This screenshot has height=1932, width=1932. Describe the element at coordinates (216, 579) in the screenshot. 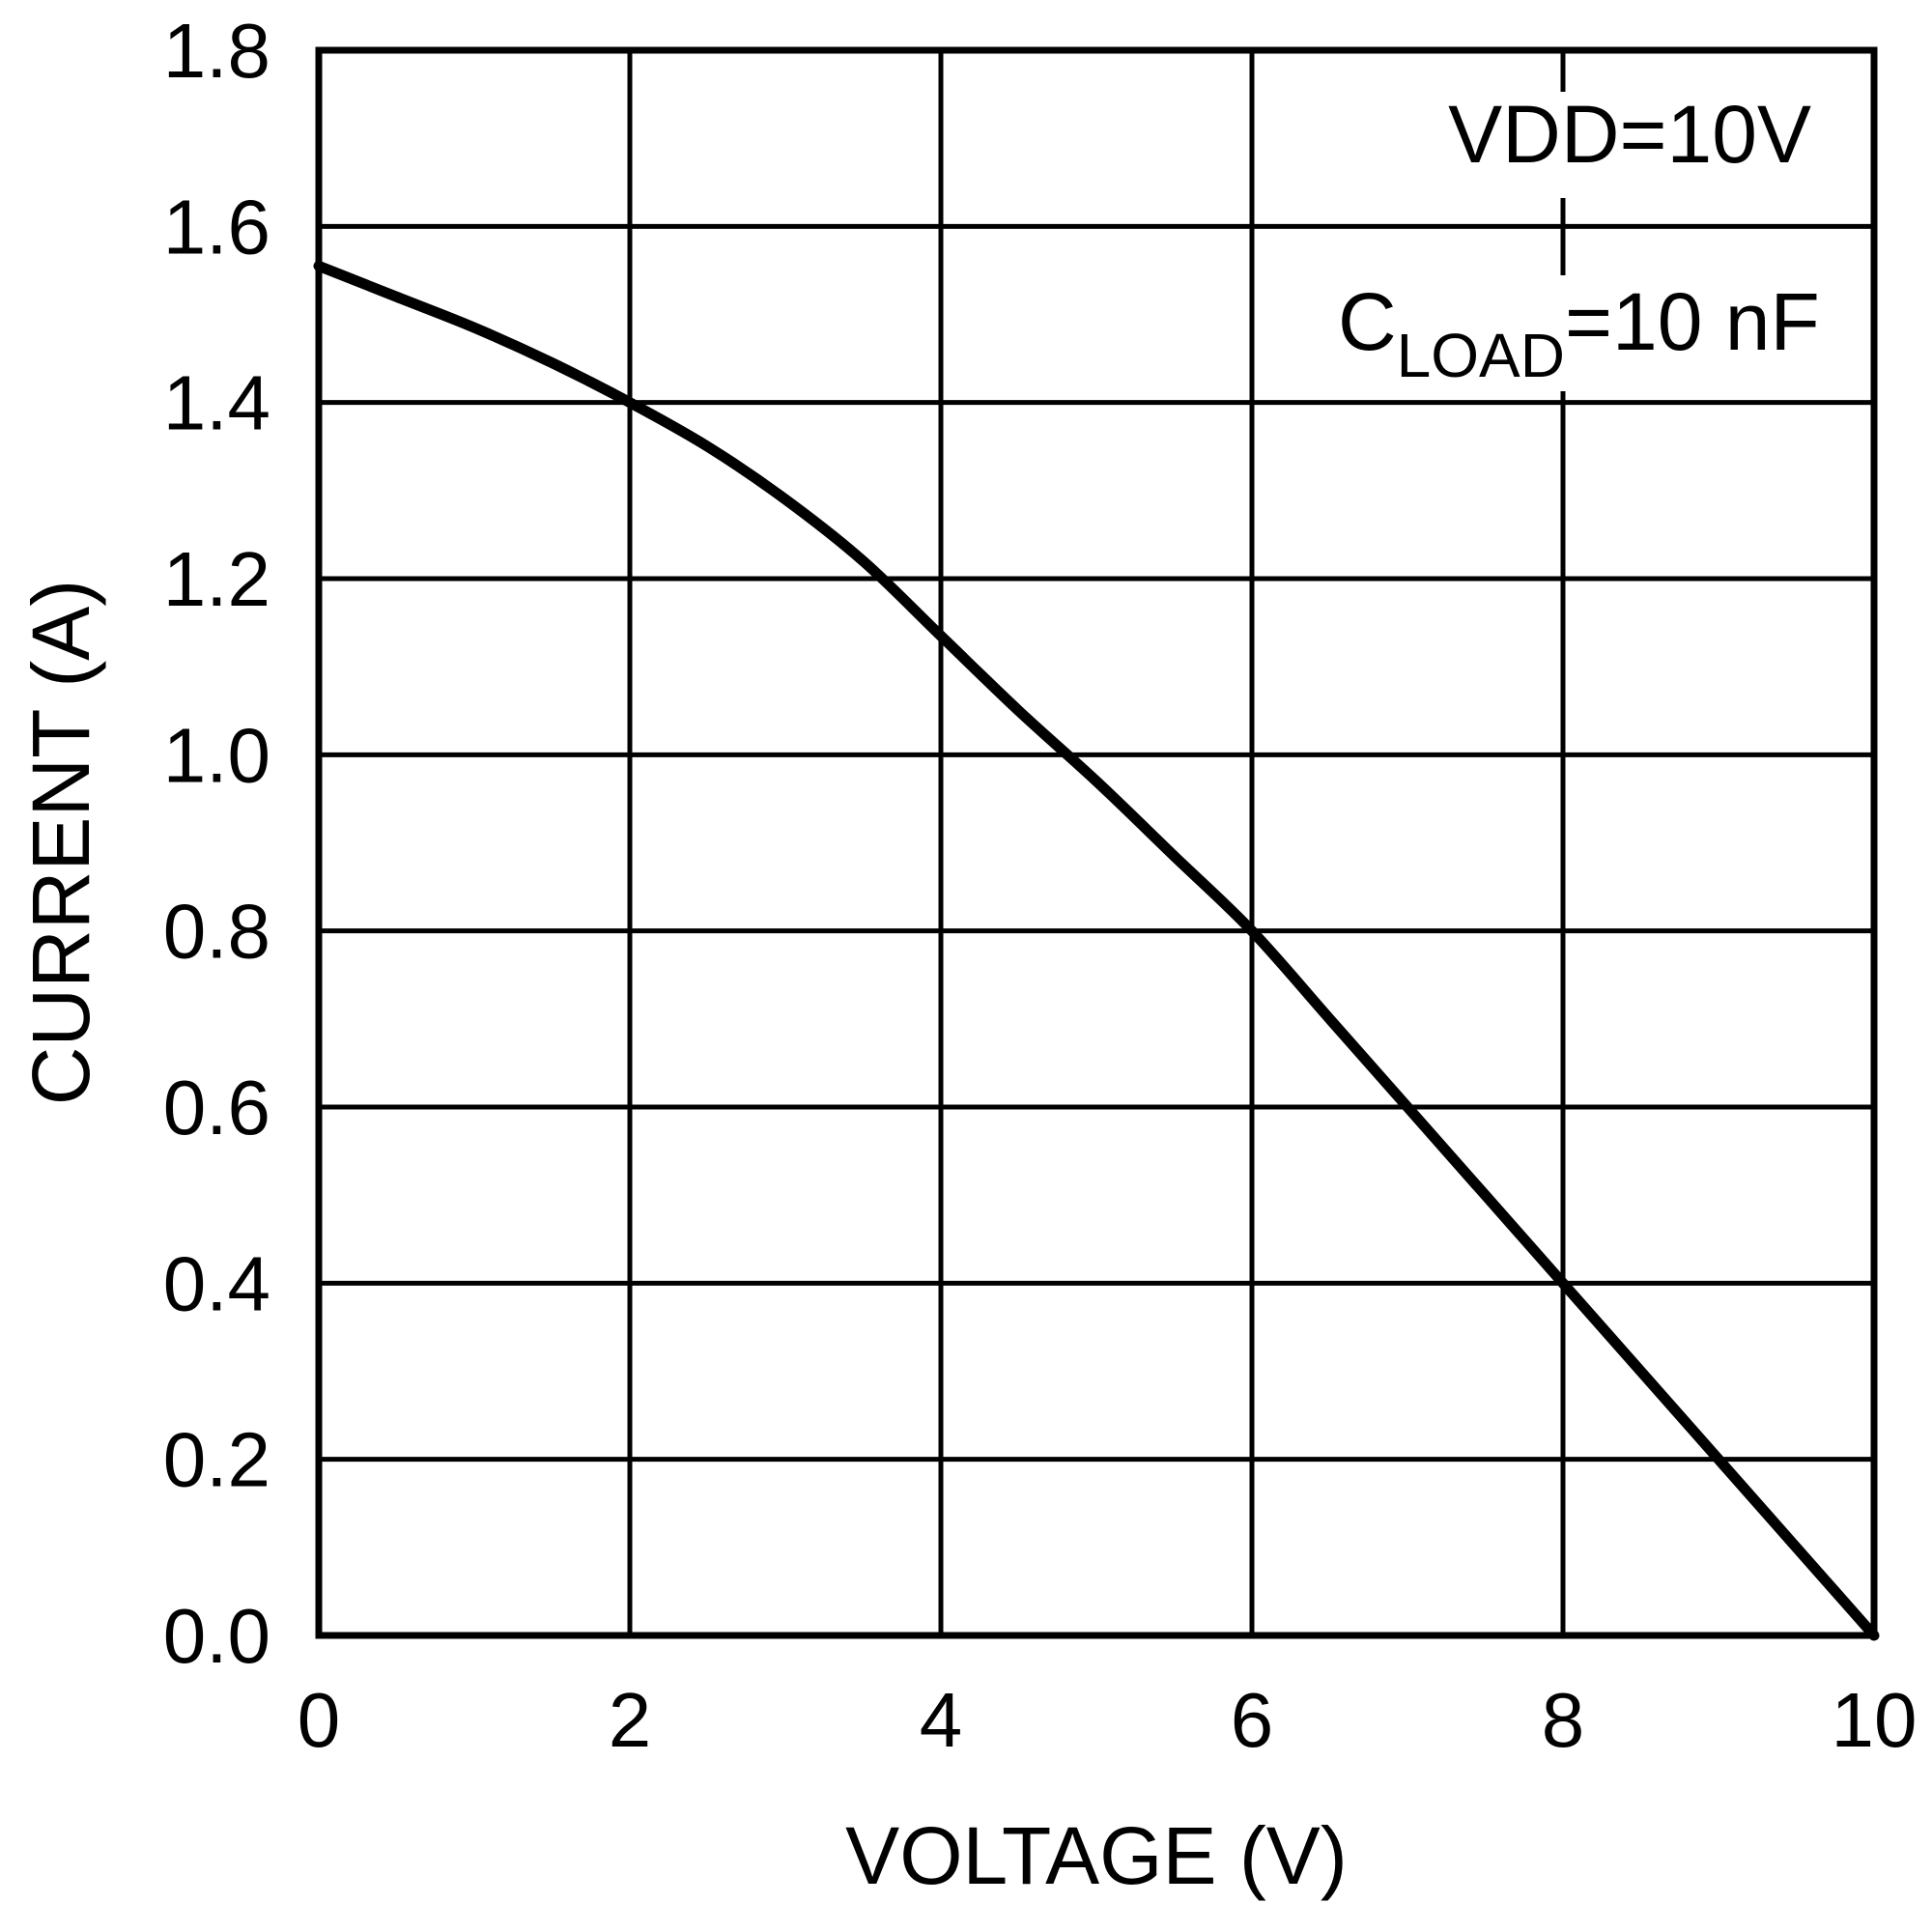

I see `y-tick-label: 1.2` at that location.